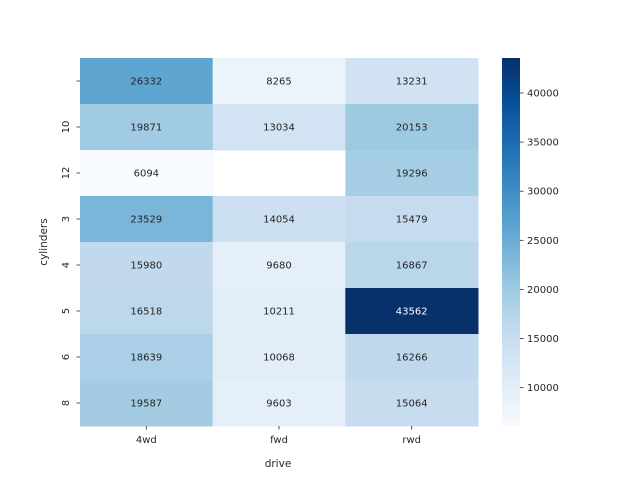 The height and width of the screenshot is (480, 640). Describe the element at coordinates (66, 173) in the screenshot. I see `y-tick-label: 12` at that location.